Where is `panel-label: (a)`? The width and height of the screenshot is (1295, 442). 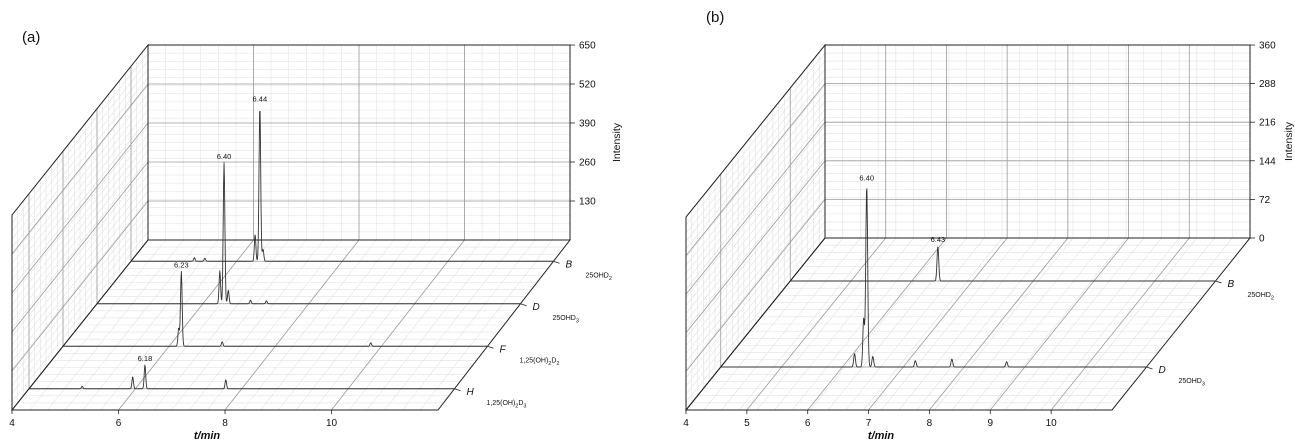 panel-label: (a) is located at coordinates (31, 37).